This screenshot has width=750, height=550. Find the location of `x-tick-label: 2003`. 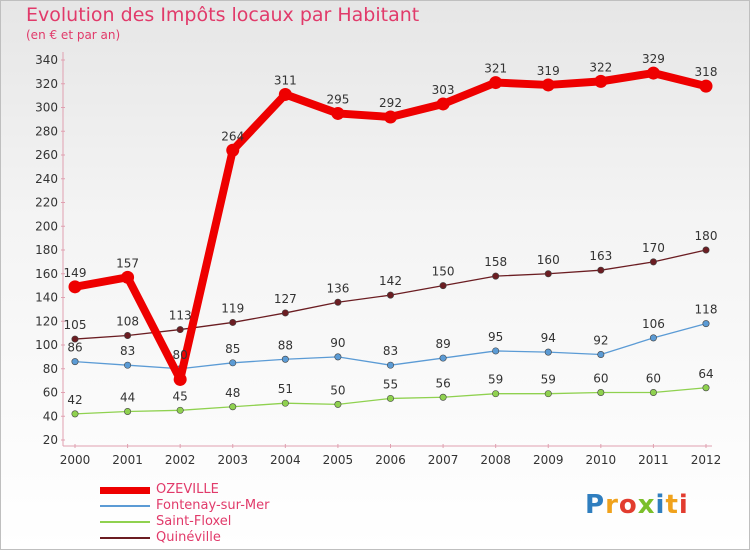

x-tick-label: 2003 is located at coordinates (232, 460).